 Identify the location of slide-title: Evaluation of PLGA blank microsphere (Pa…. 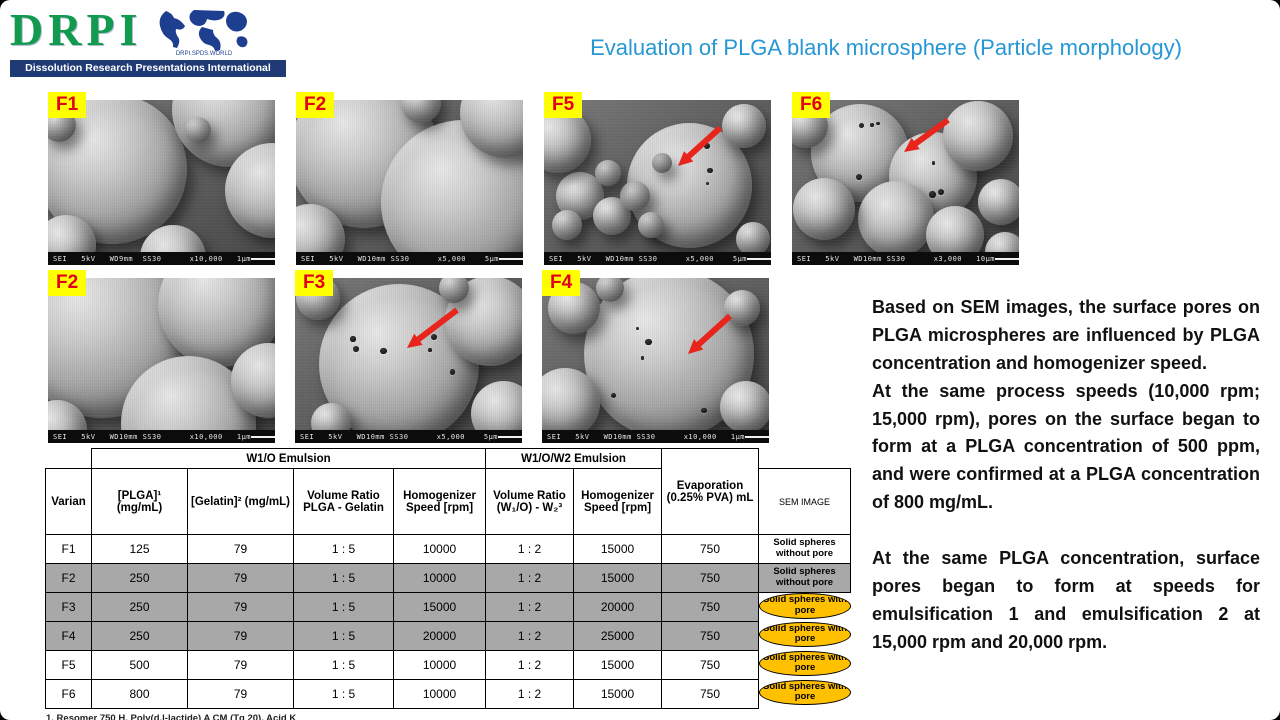
(886, 47).